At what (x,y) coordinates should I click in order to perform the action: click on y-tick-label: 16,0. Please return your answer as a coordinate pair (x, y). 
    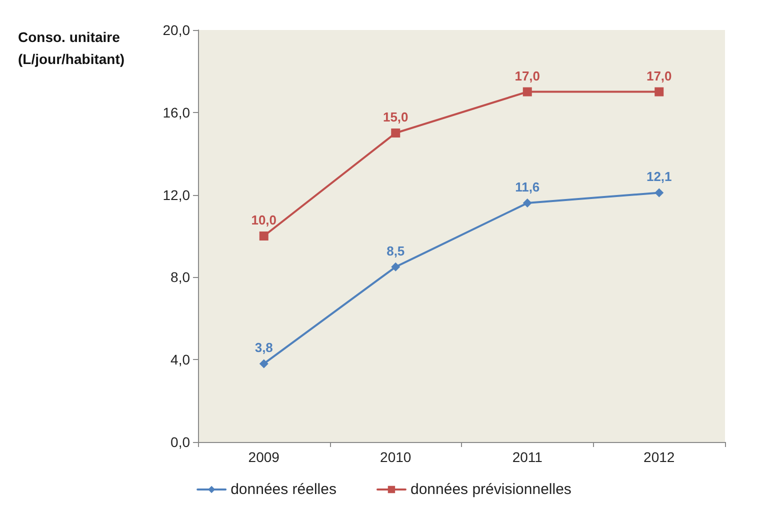
    Looking at the image, I should click on (176, 112).